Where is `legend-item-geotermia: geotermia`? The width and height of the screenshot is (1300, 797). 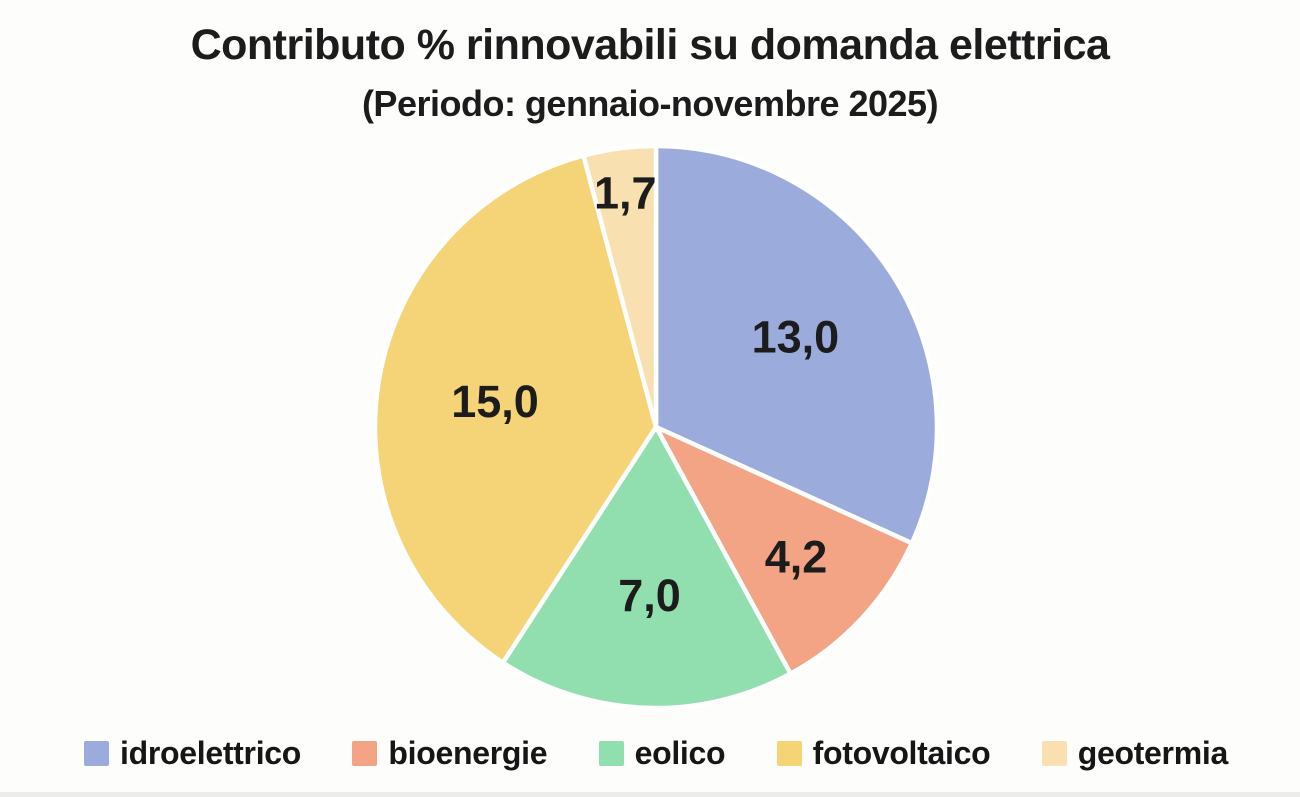
legend-item-geotermia: geotermia is located at coordinates (1135, 753).